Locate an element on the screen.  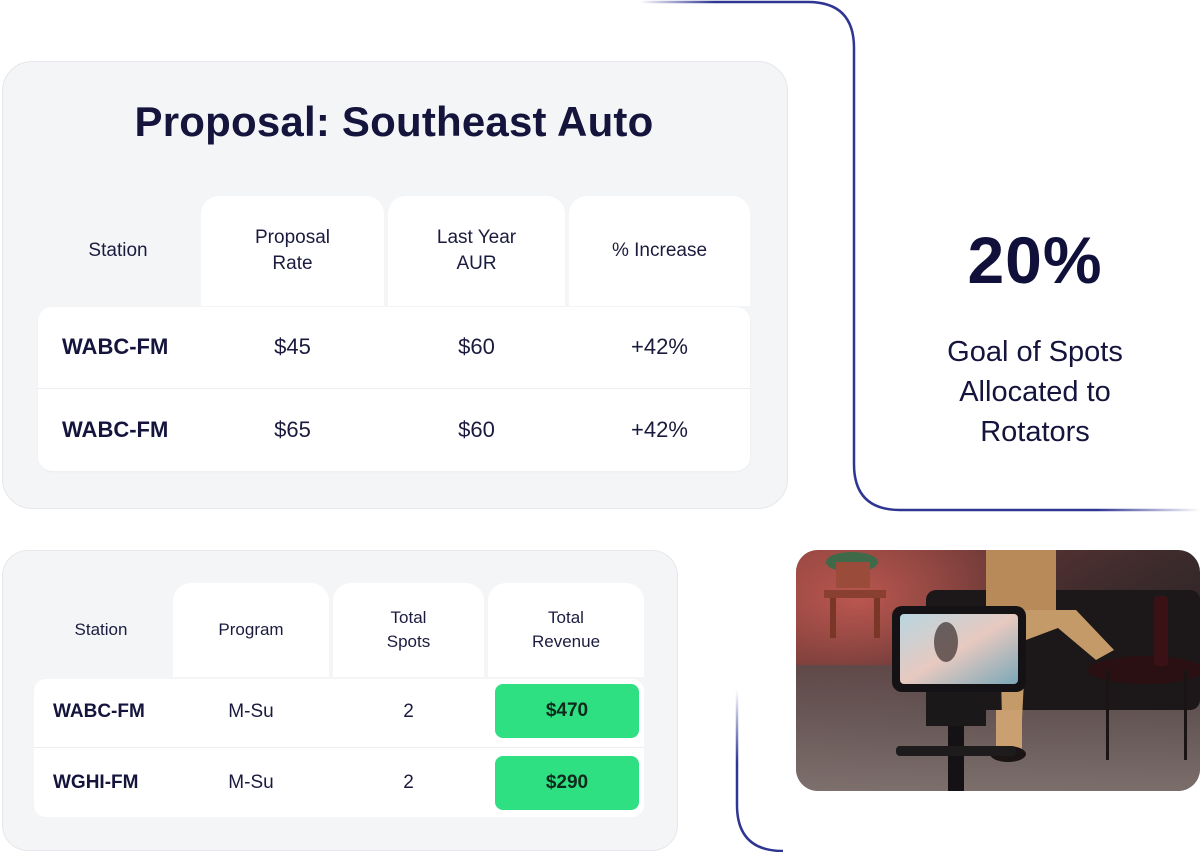
header-total-revenue: Total Revenue is located at coordinates (566, 630).